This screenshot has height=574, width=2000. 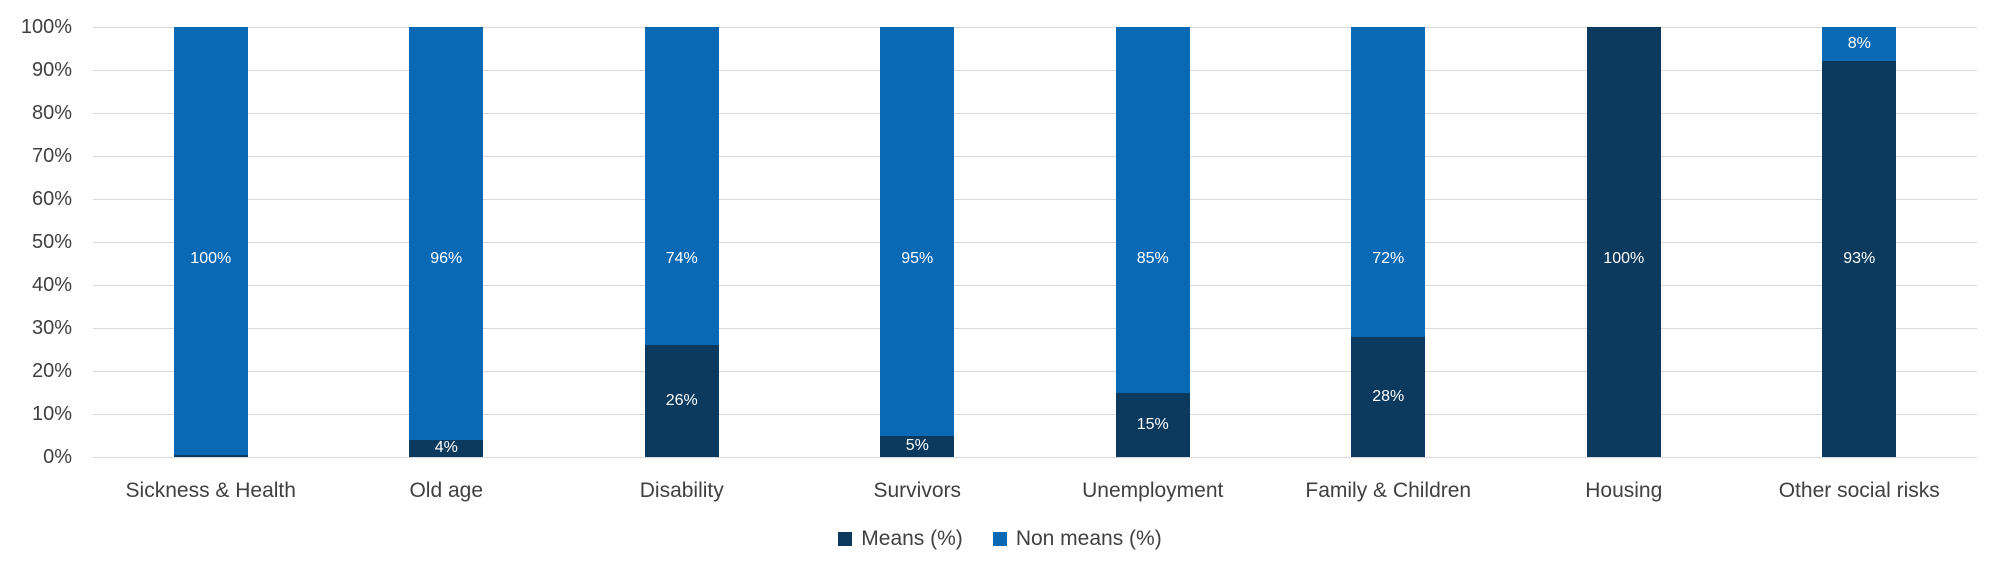 What do you see at coordinates (51, 414) in the screenshot?
I see `y-axis-tick-label: 10%` at bounding box center [51, 414].